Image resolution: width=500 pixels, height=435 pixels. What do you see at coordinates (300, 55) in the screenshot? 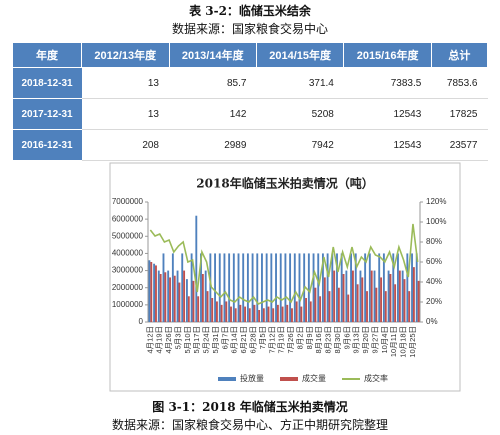
I see `header-cell: 2014/15年度` at bounding box center [300, 55].